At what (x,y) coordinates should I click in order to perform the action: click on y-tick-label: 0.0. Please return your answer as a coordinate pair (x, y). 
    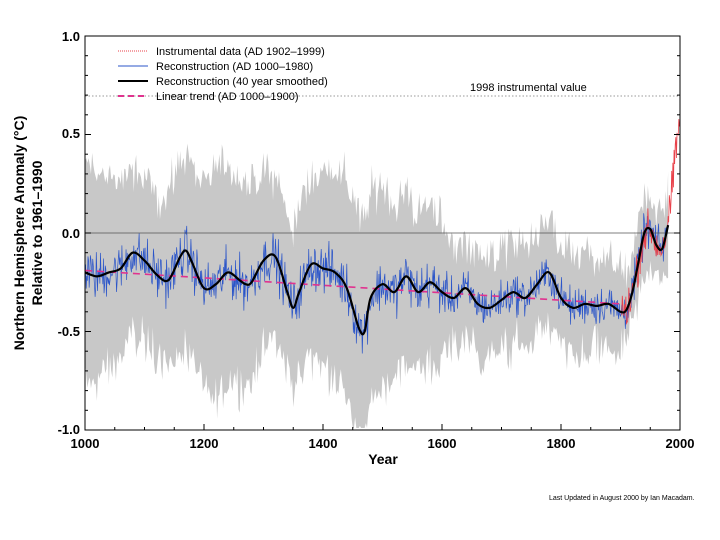
    Looking at the image, I should click on (71, 233).